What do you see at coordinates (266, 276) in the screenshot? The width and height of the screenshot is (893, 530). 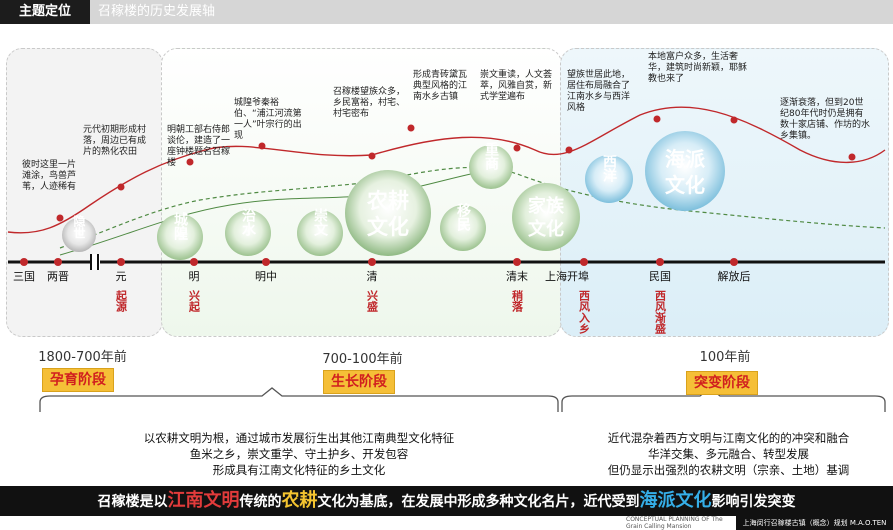 I see `axis-label: 明中` at bounding box center [266, 276].